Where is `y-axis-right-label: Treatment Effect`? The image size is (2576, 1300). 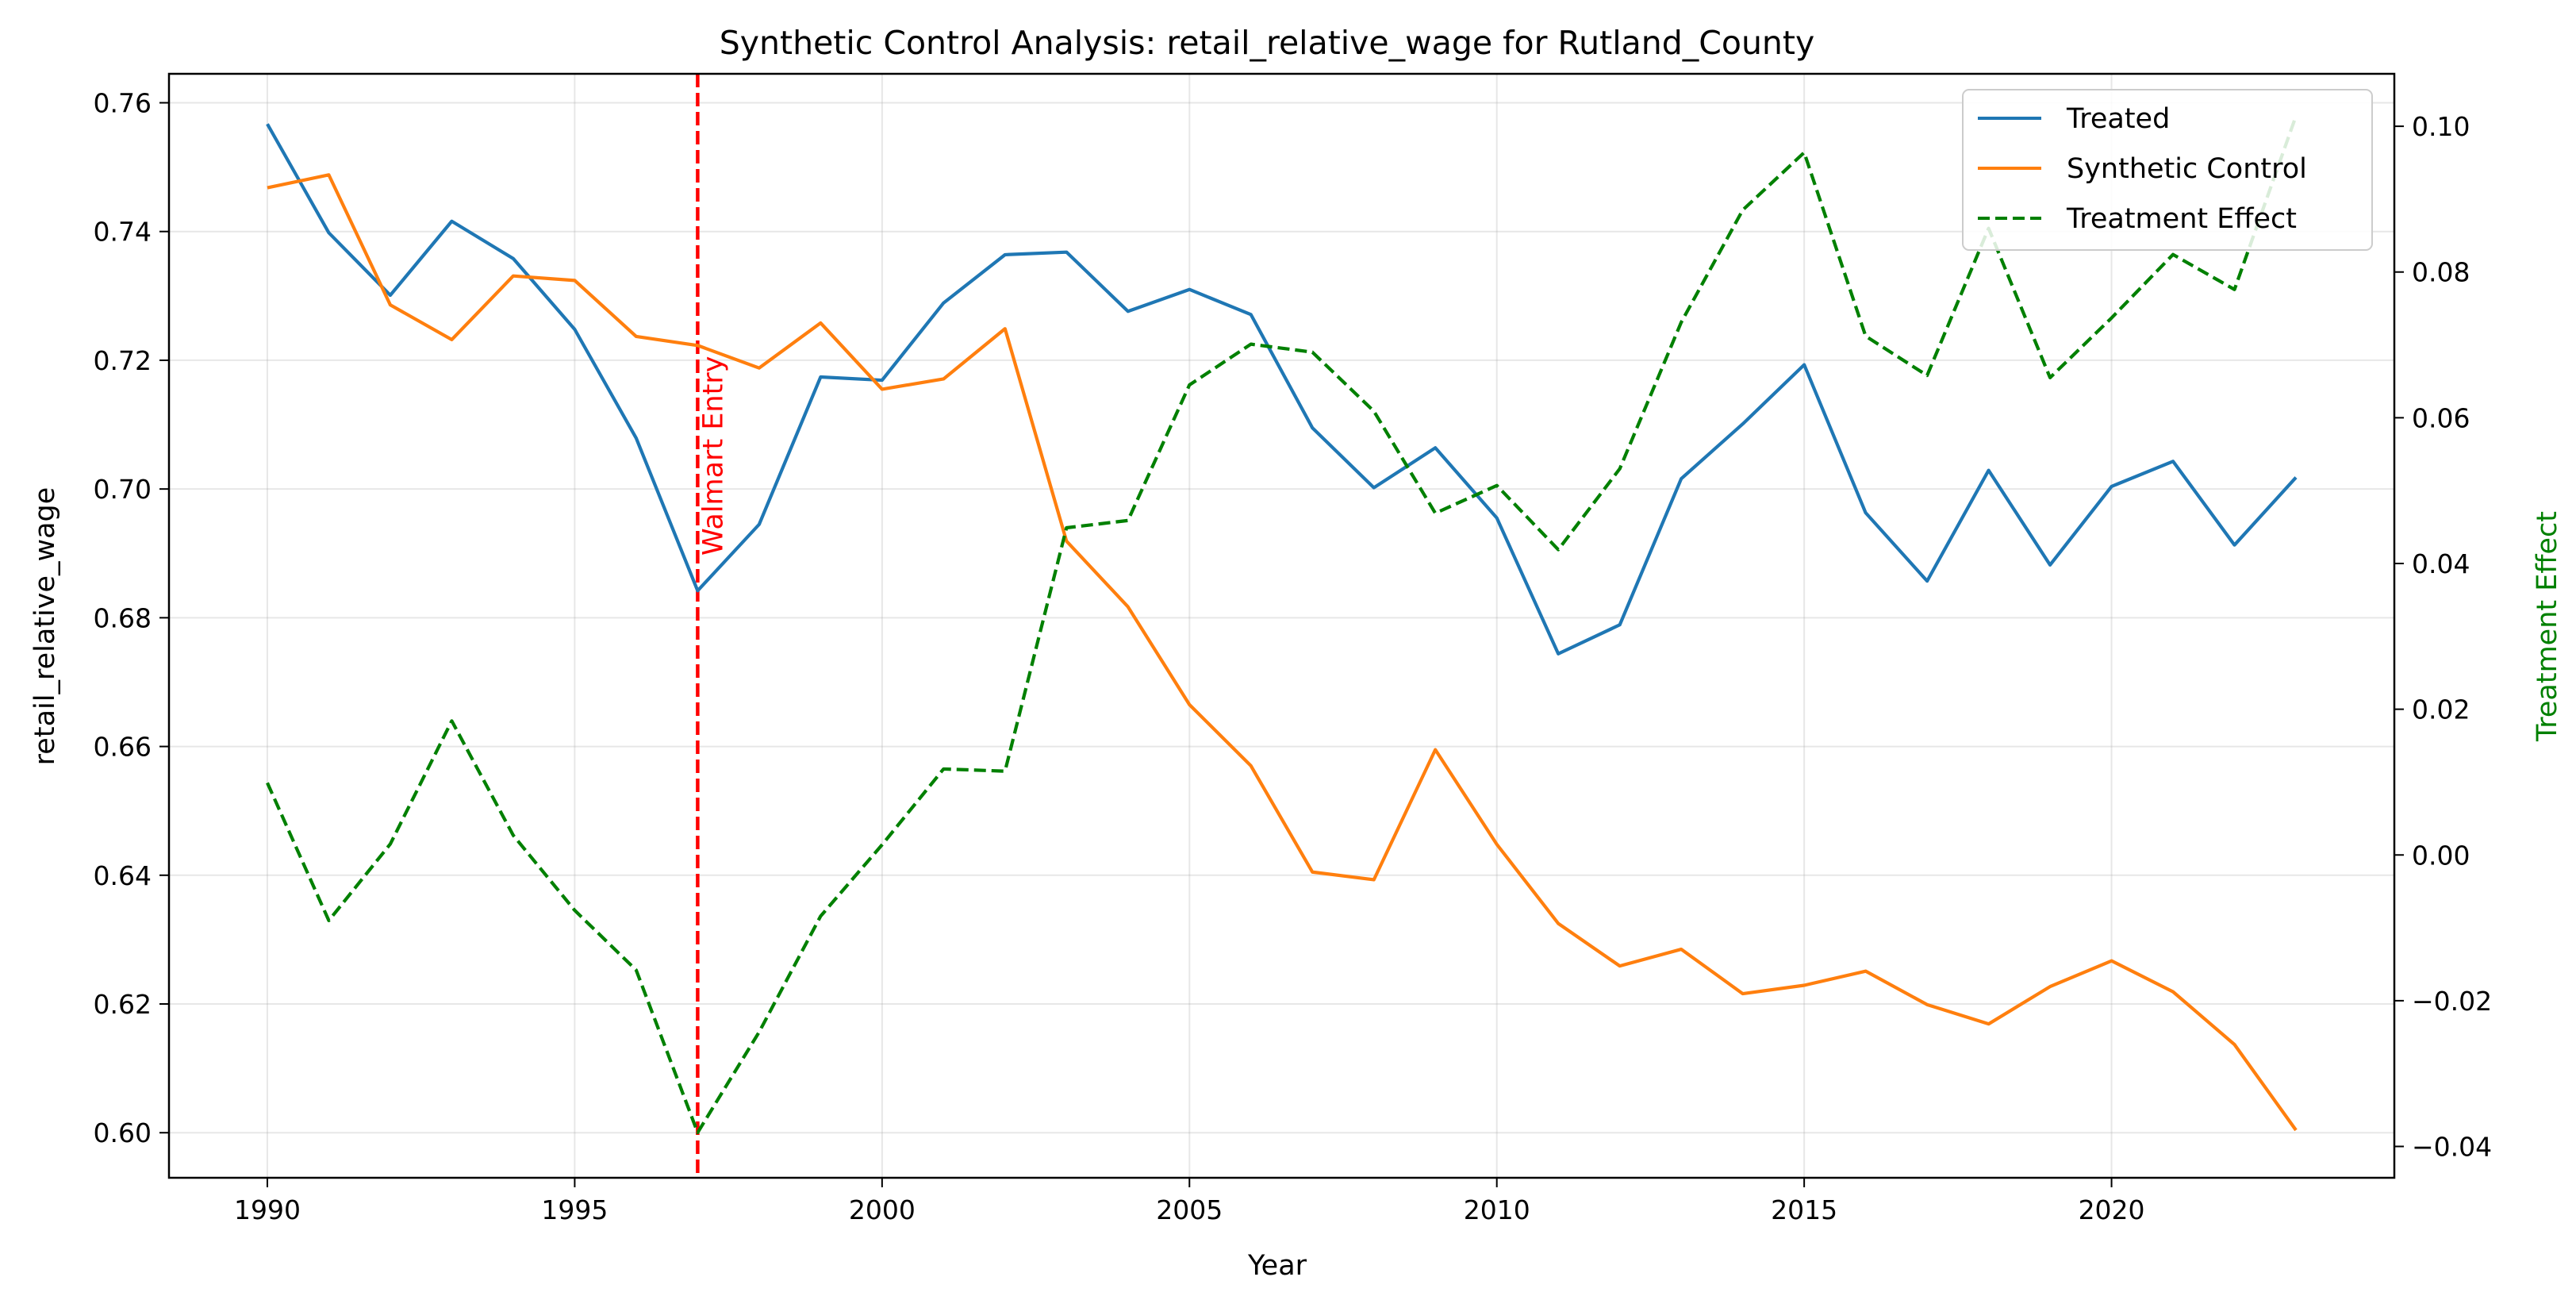 y-axis-right-label: Treatment Effect is located at coordinates (2547, 626).